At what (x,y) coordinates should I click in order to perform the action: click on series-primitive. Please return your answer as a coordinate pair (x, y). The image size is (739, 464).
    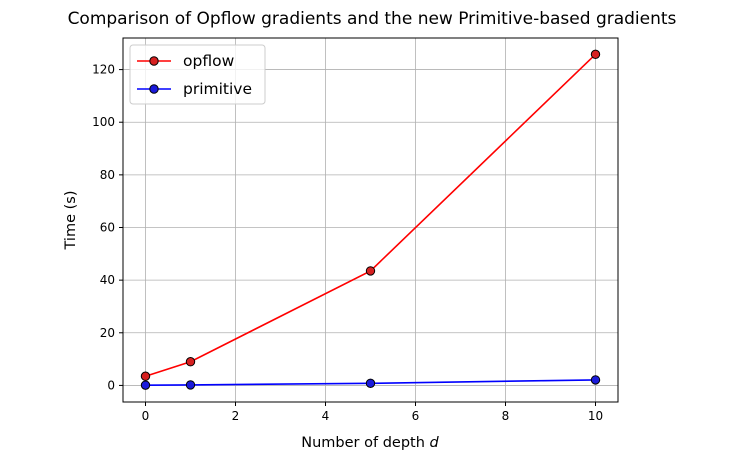
    Looking at the image, I should click on (370, 382).